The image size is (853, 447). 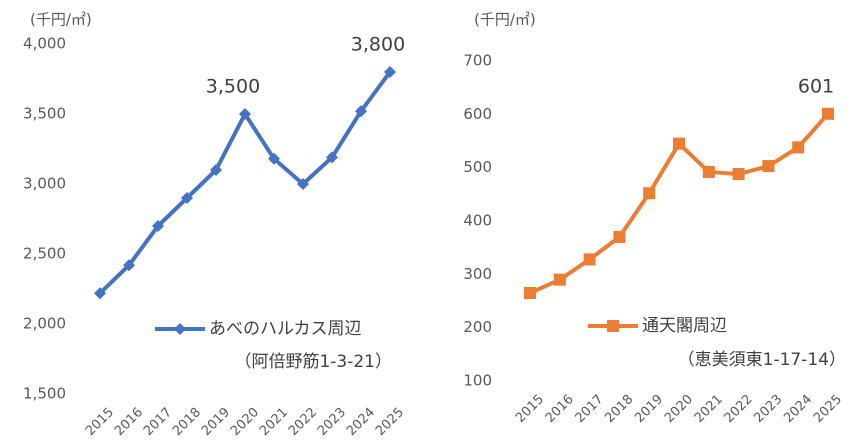 I want to click on data-label: 3,500, so click(x=233, y=87).